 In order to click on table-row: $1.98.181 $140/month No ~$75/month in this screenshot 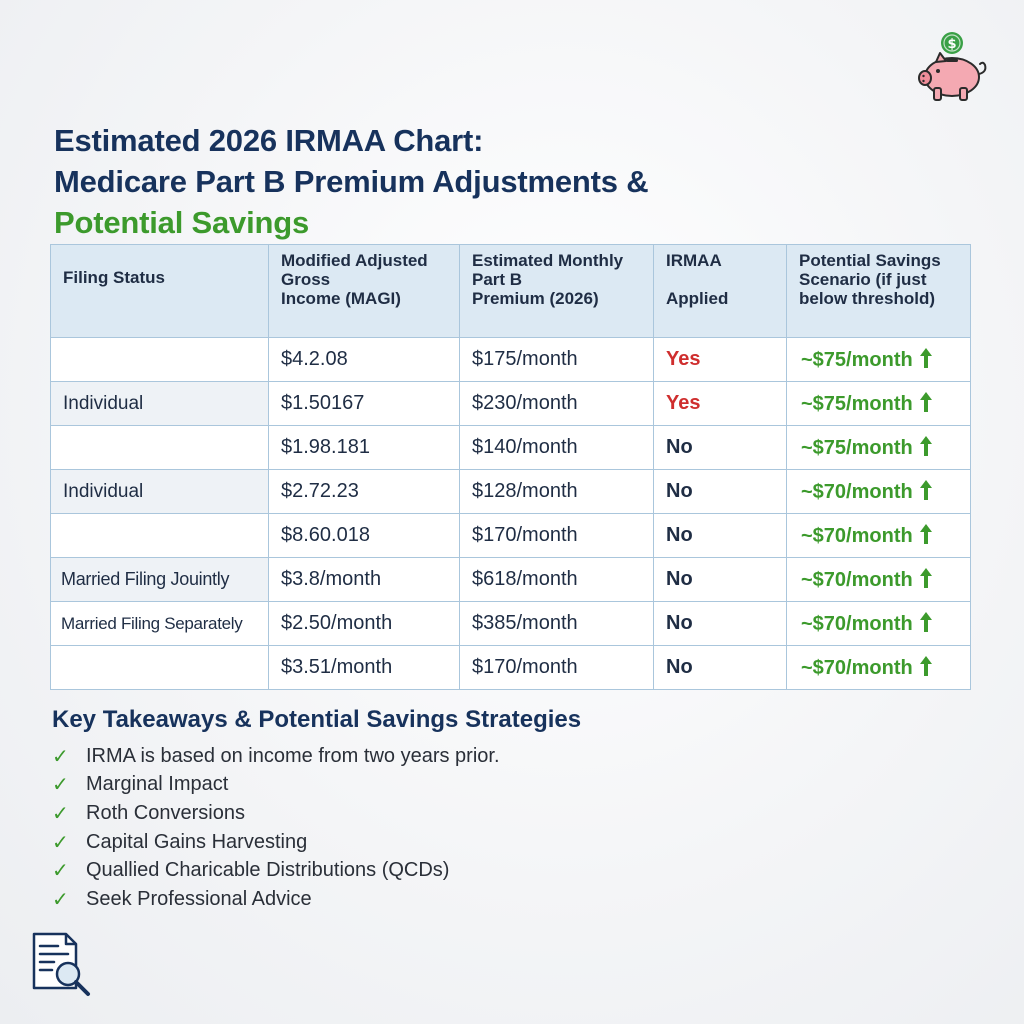, I will do `click(510, 447)`.